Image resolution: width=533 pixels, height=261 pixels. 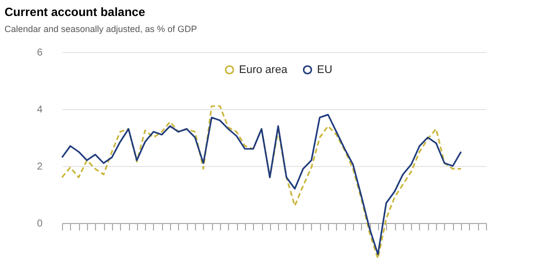 I want to click on legend-label: Euro area, so click(x=263, y=70).